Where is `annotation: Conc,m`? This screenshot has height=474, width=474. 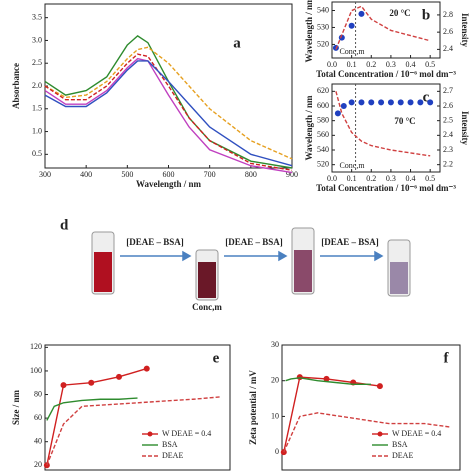 annotation: Conc,m is located at coordinates (352, 165).